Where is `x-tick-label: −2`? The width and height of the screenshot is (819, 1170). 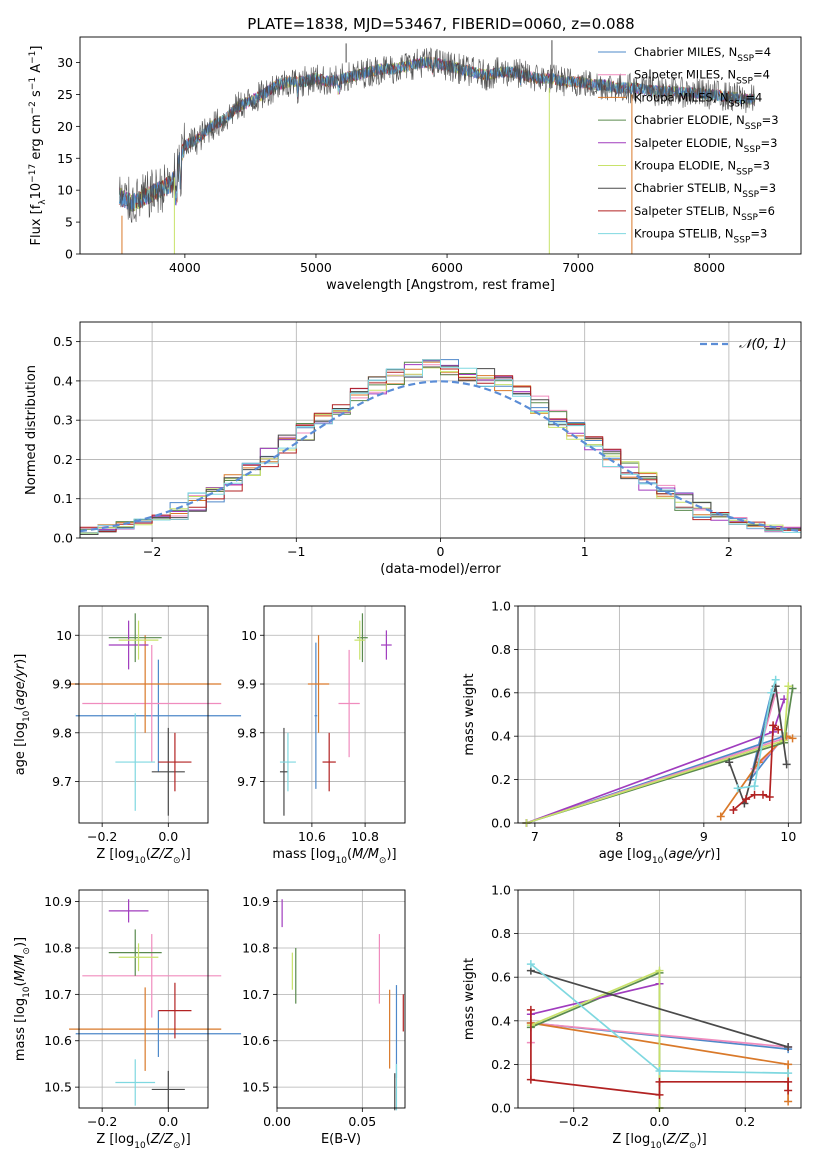 x-tick-label: −2 is located at coordinates (152, 551).